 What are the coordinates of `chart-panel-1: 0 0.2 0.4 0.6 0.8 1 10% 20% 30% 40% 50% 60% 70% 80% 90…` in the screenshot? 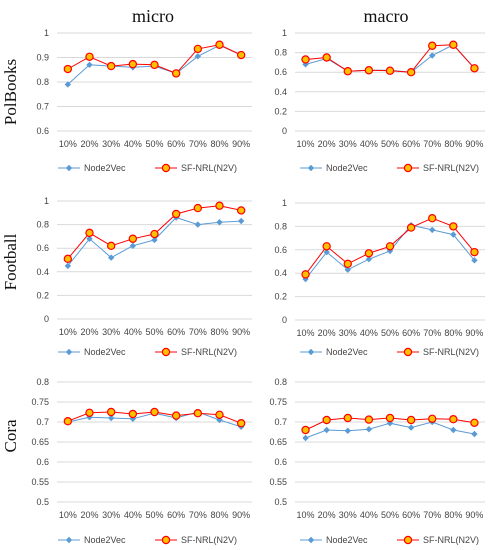 It's located at (379, 100).